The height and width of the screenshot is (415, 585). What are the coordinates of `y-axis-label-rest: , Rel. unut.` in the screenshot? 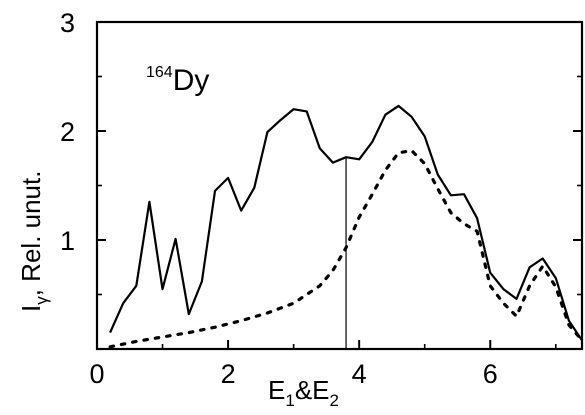 It's located at (31, 234).